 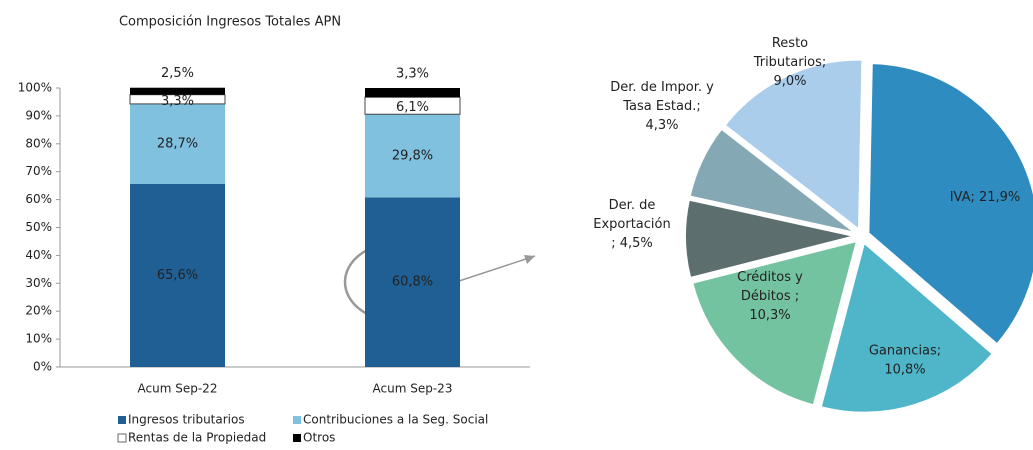 I want to click on y-tick-label: 60%, so click(x=38, y=199).